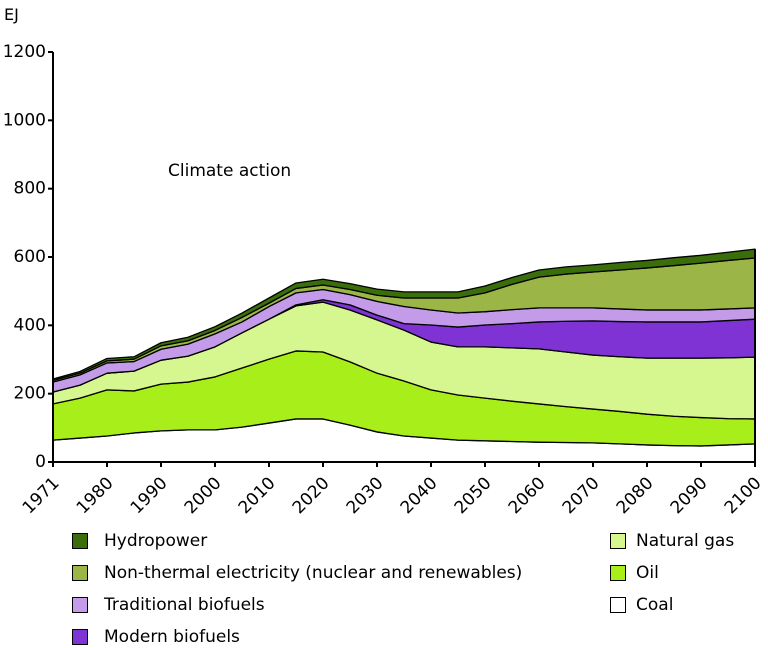 The image size is (768, 648). Describe the element at coordinates (149, 495) in the screenshot. I see `x-tick-label: 1990` at that location.